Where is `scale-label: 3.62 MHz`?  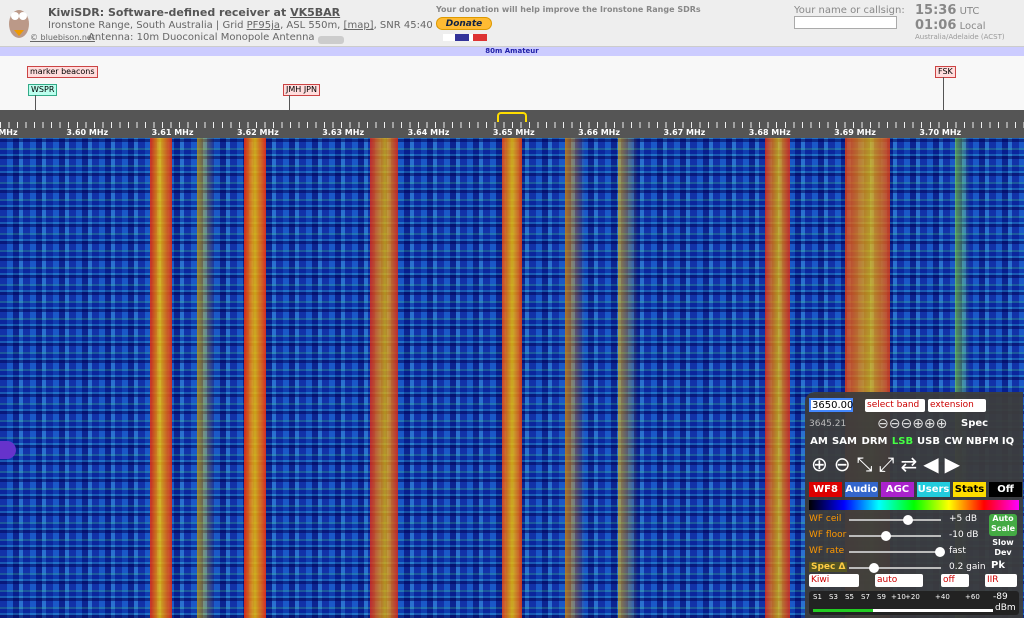 scale-label: 3.62 MHz is located at coordinates (257, 132).